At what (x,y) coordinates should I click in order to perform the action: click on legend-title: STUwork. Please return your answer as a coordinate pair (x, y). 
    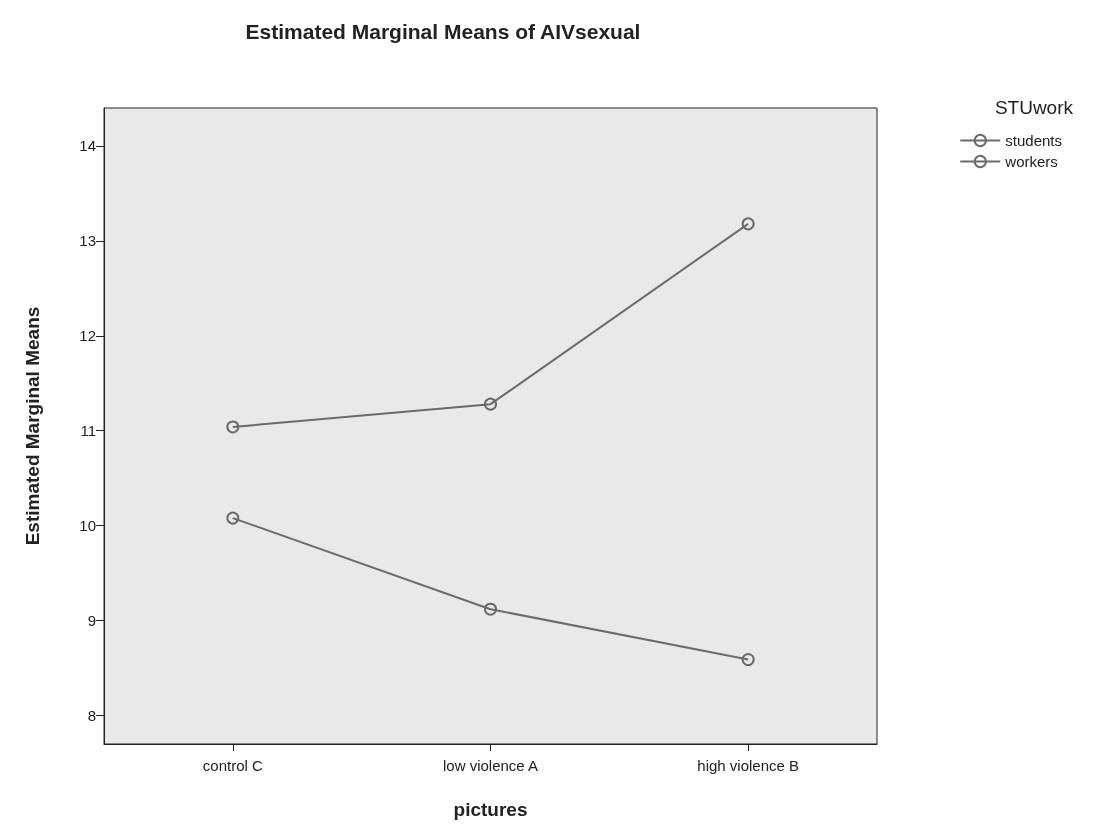
    Looking at the image, I should click on (1034, 107).